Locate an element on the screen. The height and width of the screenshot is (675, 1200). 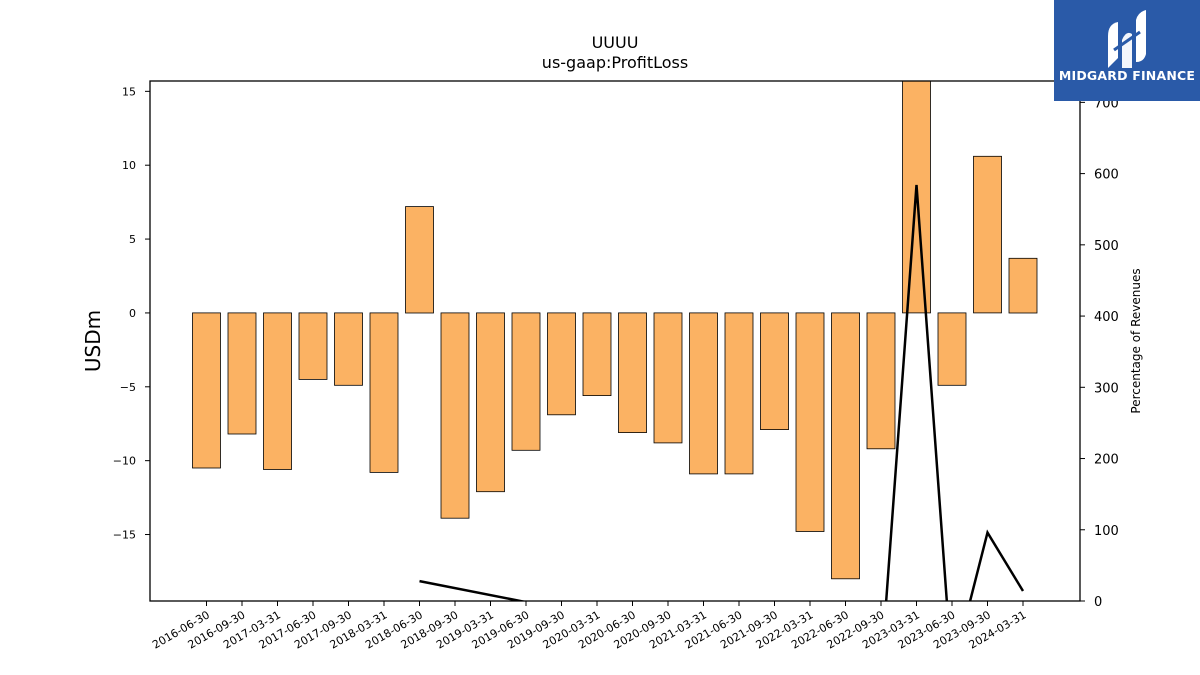
left-axis: −15 −10 −5 0 5 10 15 is located at coordinates (131, 313).